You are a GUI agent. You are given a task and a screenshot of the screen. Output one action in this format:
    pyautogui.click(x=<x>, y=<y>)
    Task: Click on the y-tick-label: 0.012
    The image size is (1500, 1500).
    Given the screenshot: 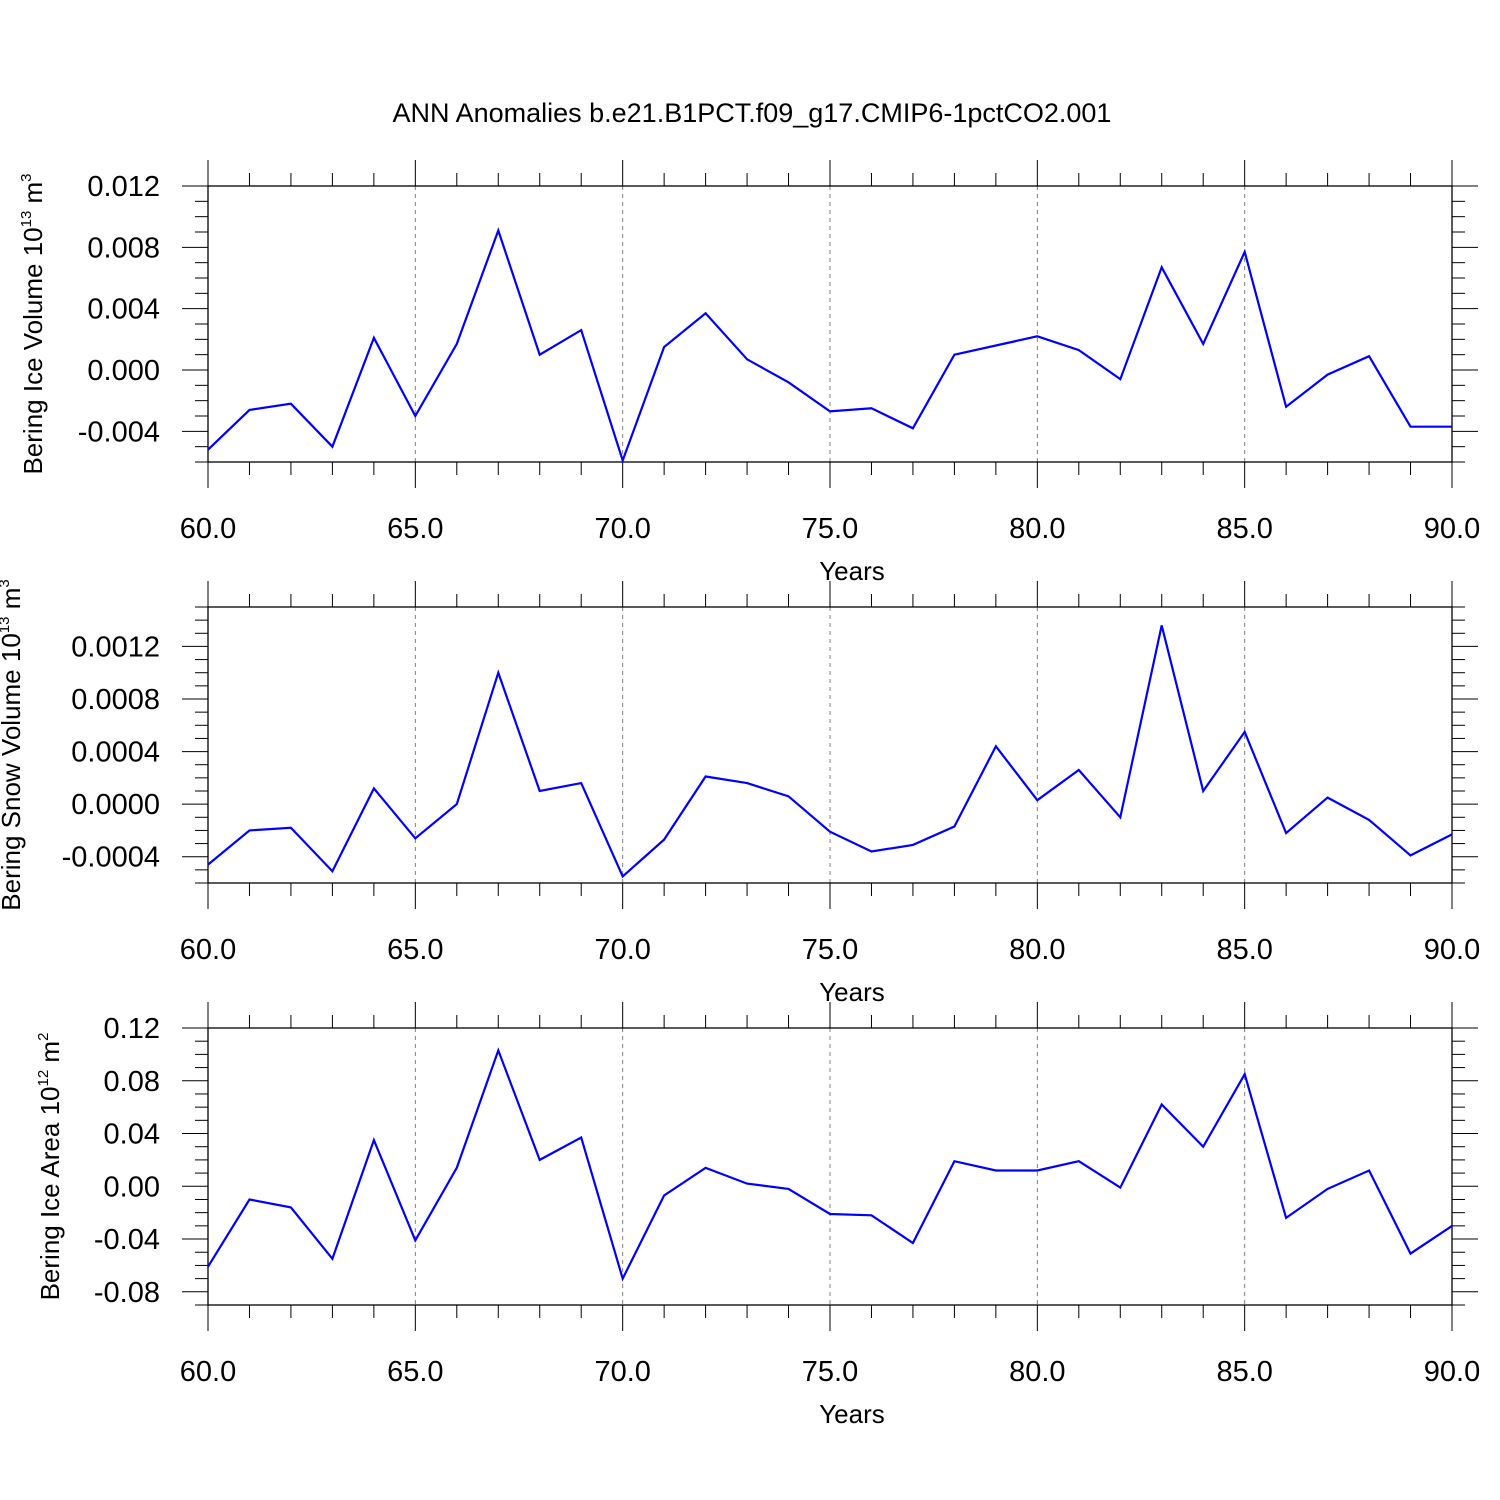 What is the action you would take?
    pyautogui.click(x=123, y=187)
    